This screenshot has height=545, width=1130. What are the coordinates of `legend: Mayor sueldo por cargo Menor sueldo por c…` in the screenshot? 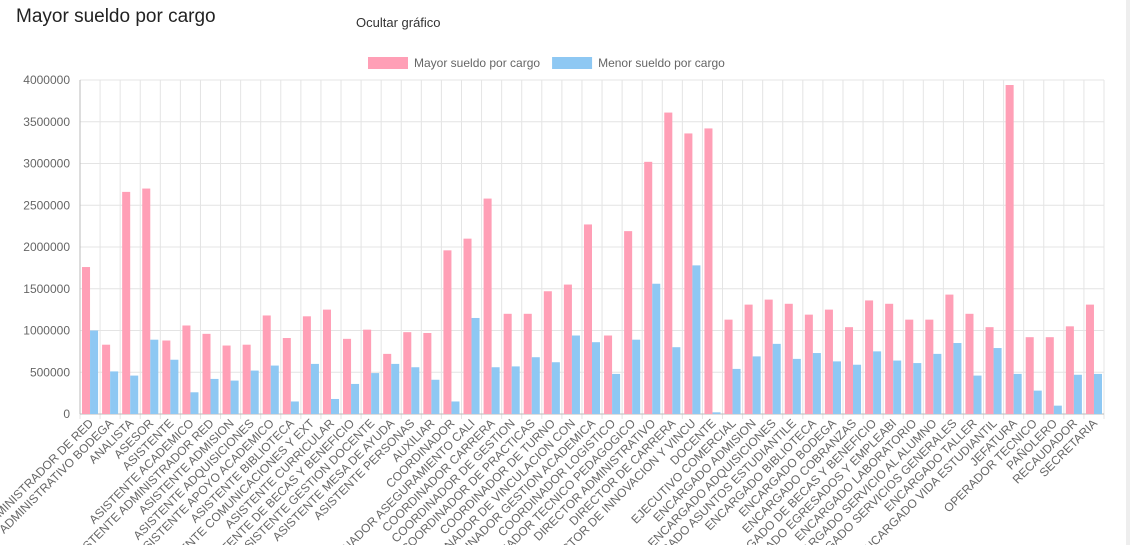 It's located at (546, 63).